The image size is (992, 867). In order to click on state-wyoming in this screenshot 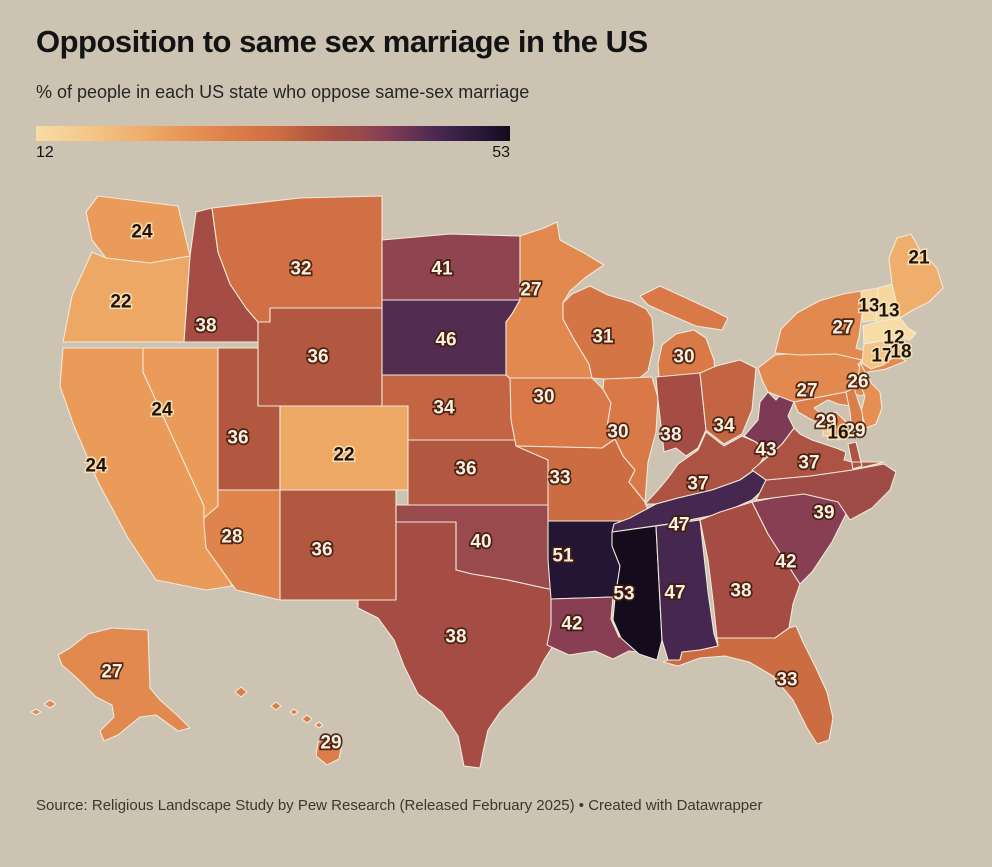, I will do `click(320, 357)`.